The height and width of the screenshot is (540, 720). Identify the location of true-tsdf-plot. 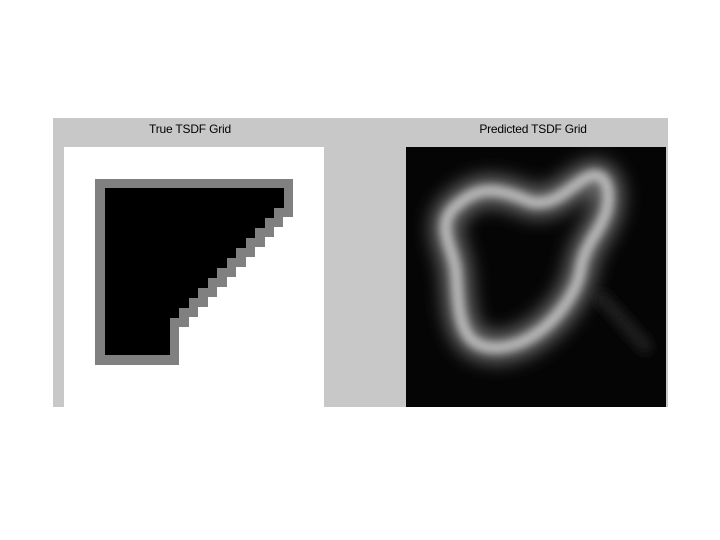
(194, 272).